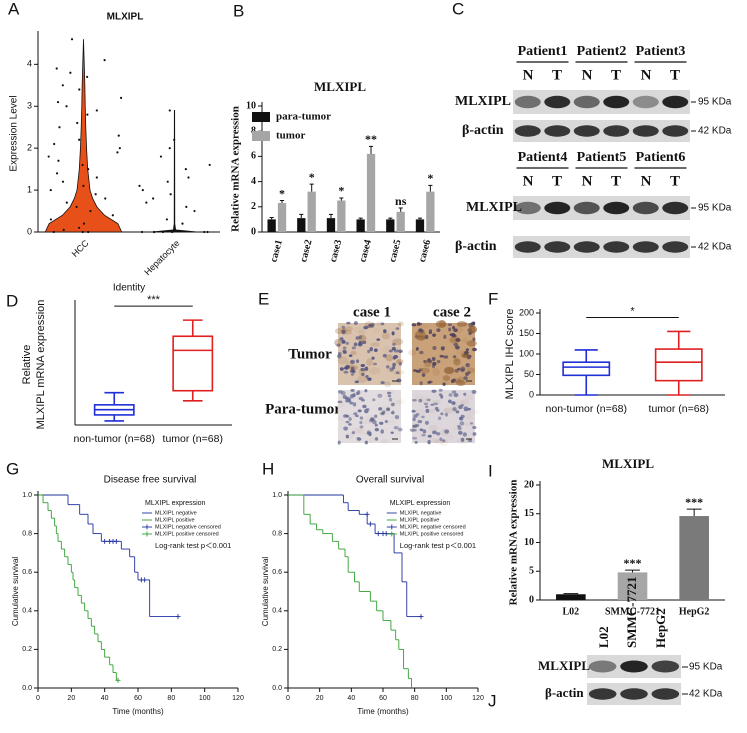 This screenshot has width=747, height=733. I want to click on violin, so click(83, 136).